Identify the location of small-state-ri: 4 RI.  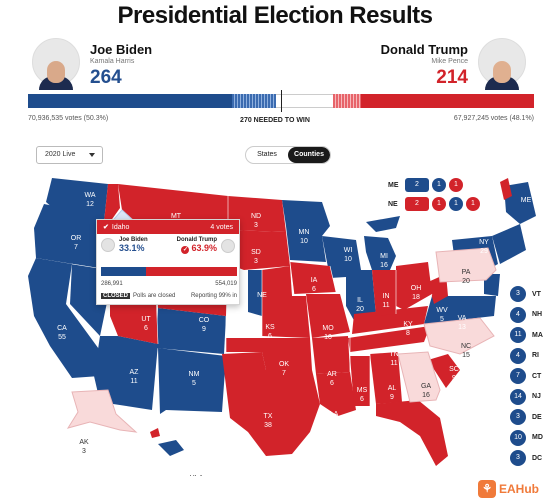
(526, 356).